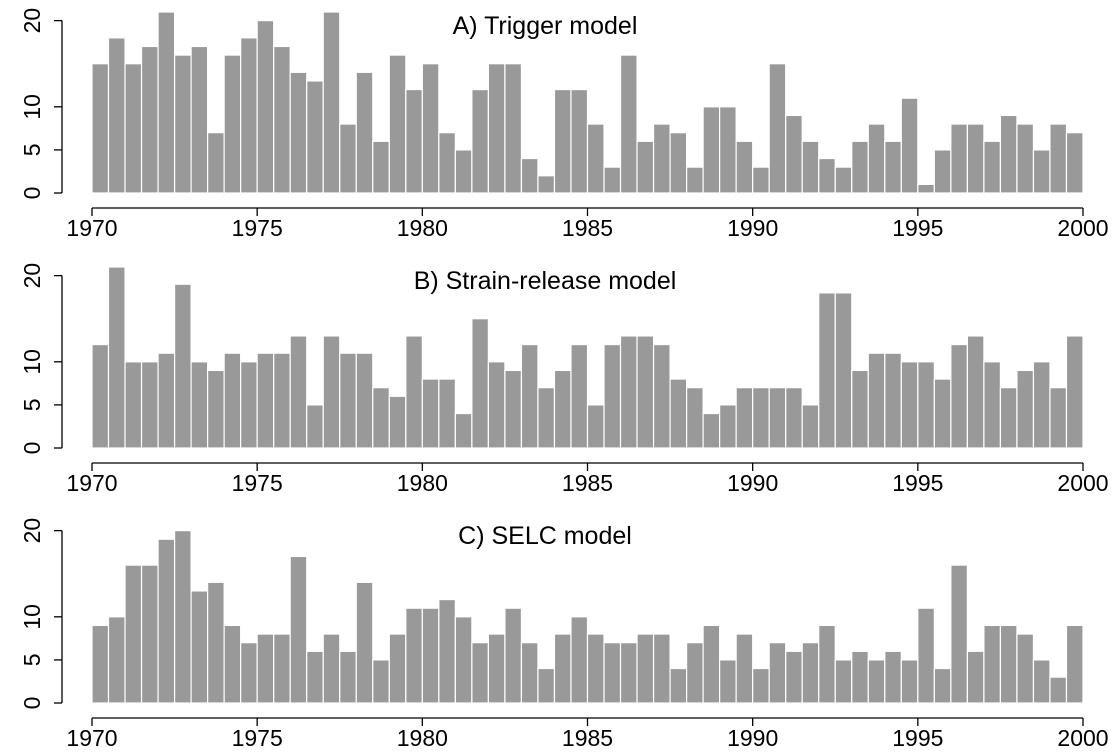 This screenshot has width=1117, height=756. I want to click on panel-title: C) SELC model, so click(545, 536).